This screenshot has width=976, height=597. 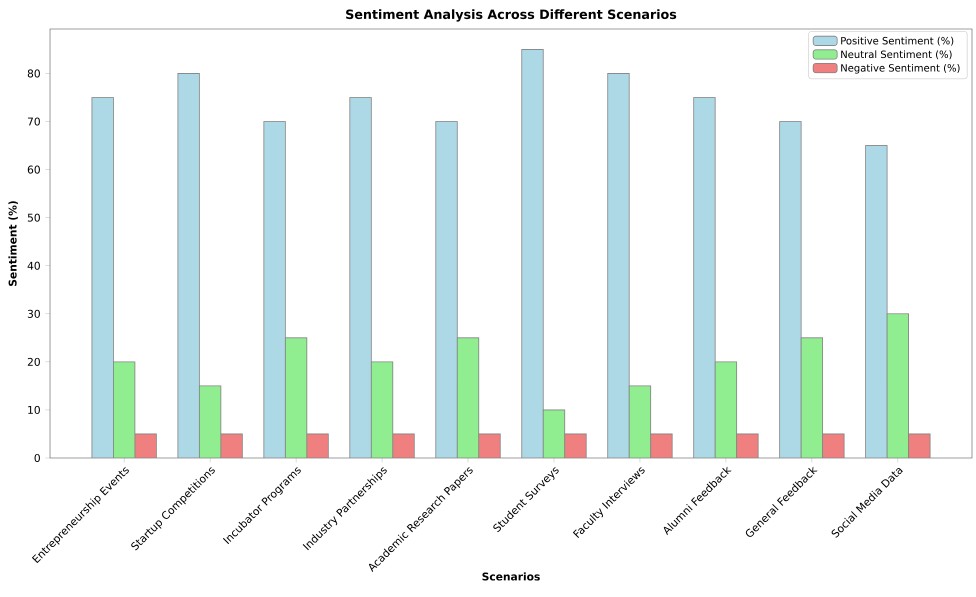 What do you see at coordinates (511, 576) in the screenshot?
I see `x-axis-title: Scenarios` at bounding box center [511, 576].